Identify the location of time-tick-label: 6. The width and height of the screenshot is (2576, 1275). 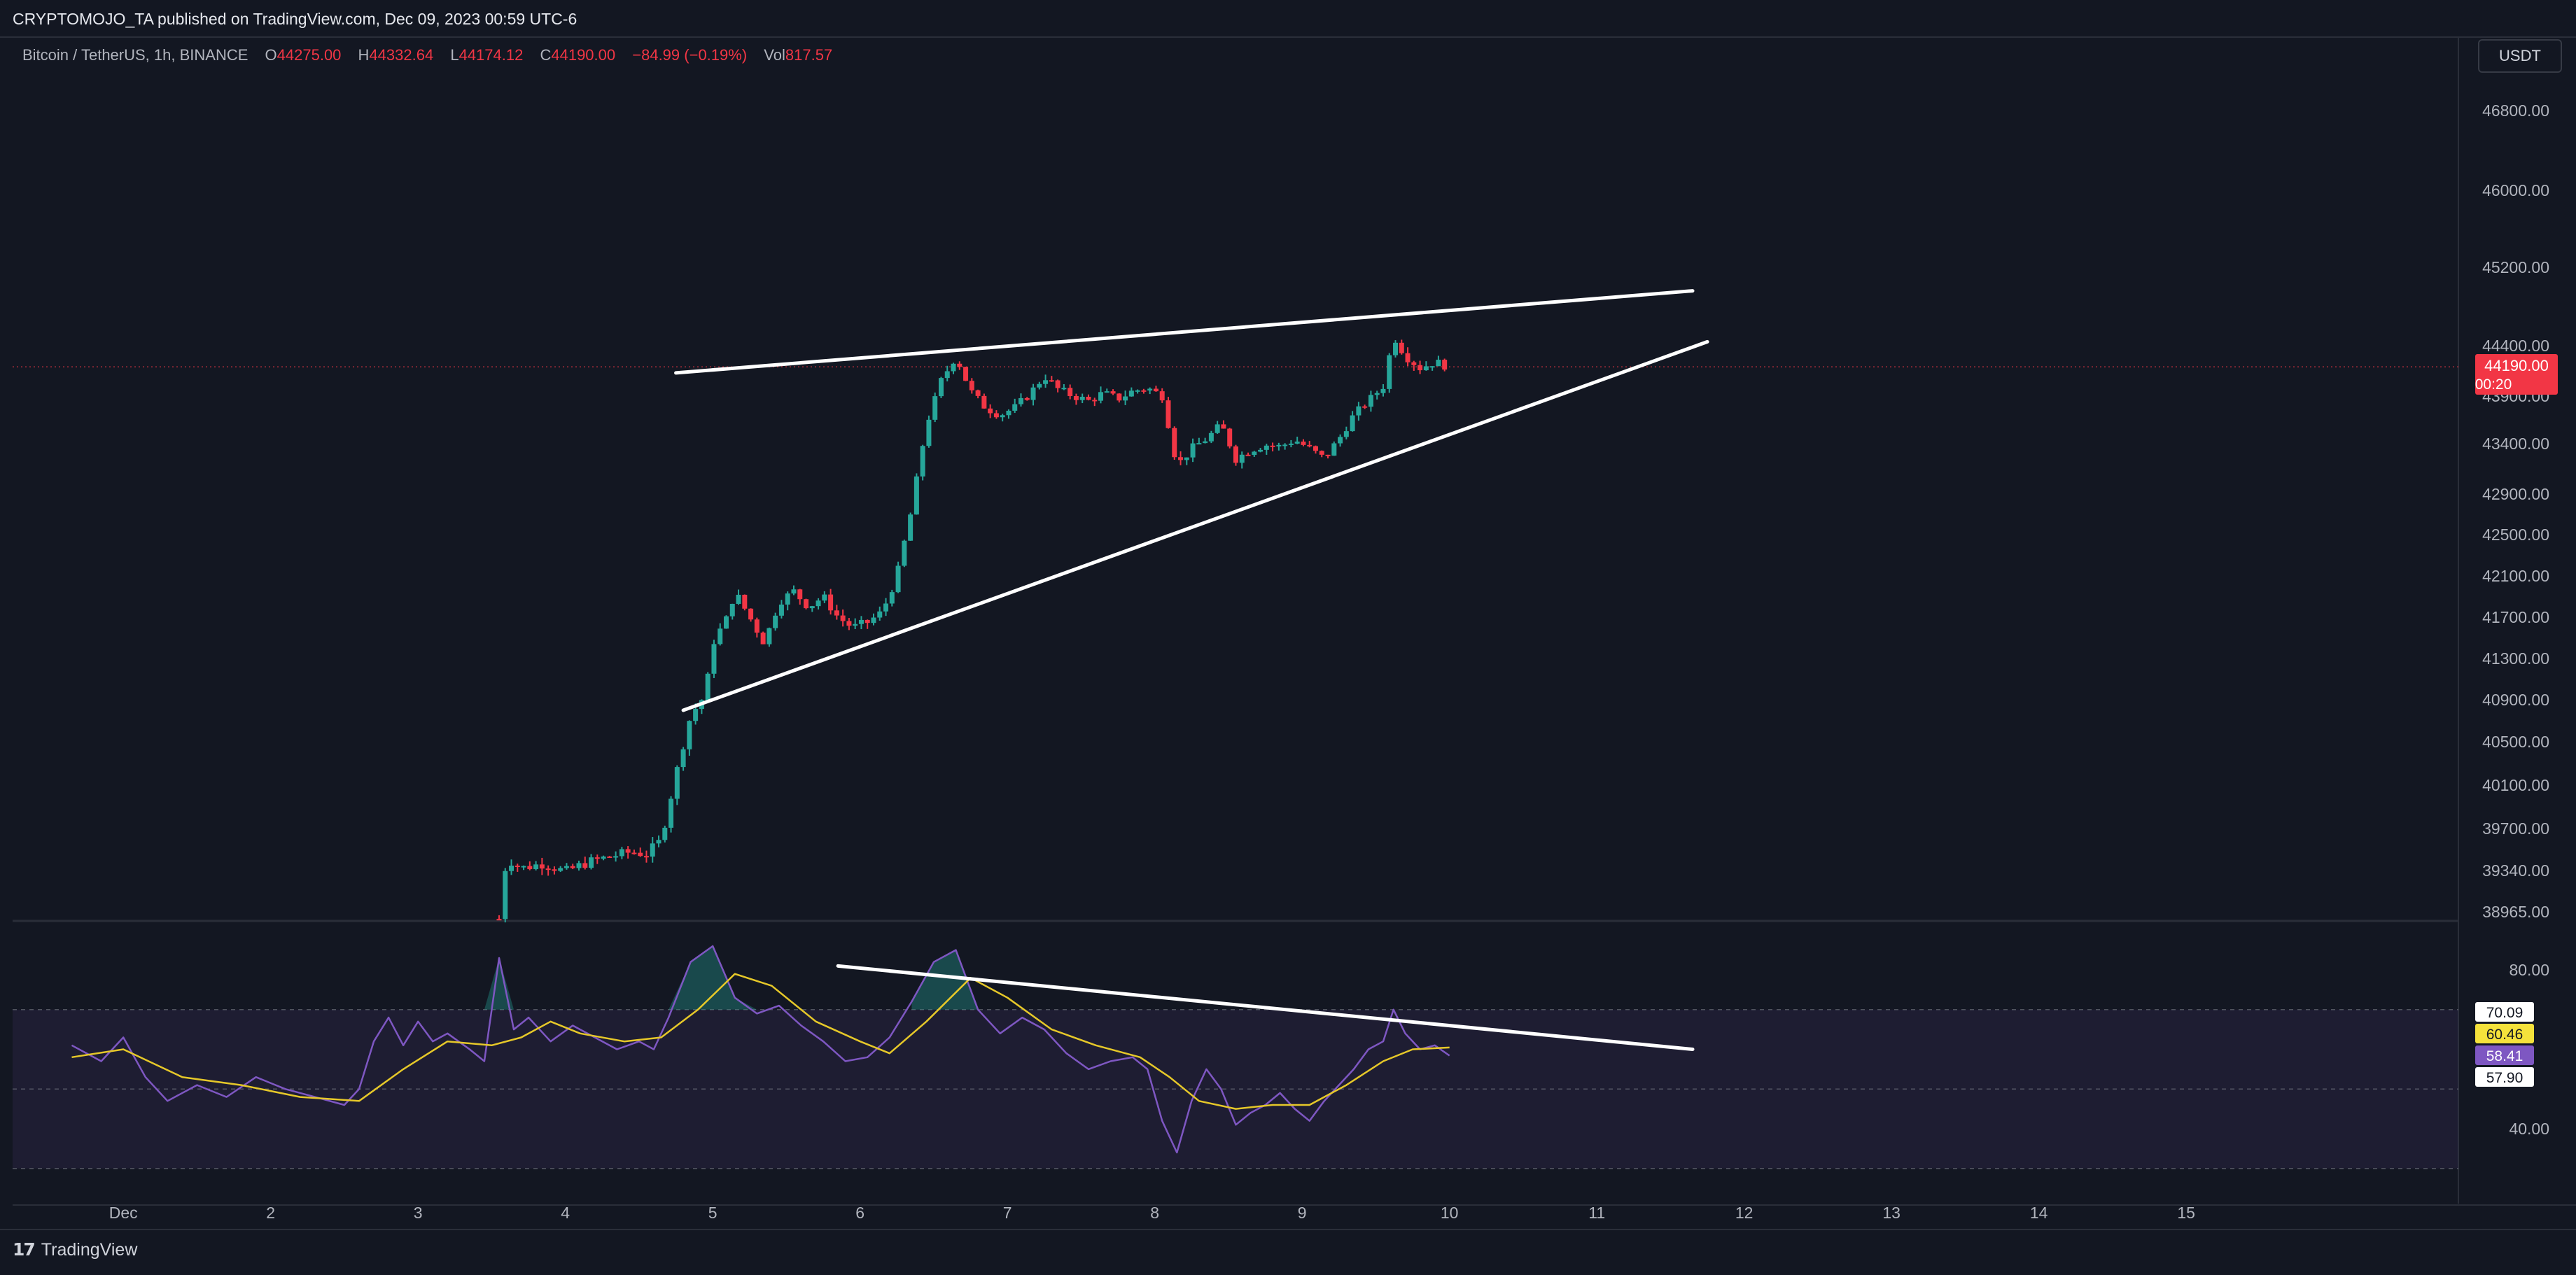
(859, 1213).